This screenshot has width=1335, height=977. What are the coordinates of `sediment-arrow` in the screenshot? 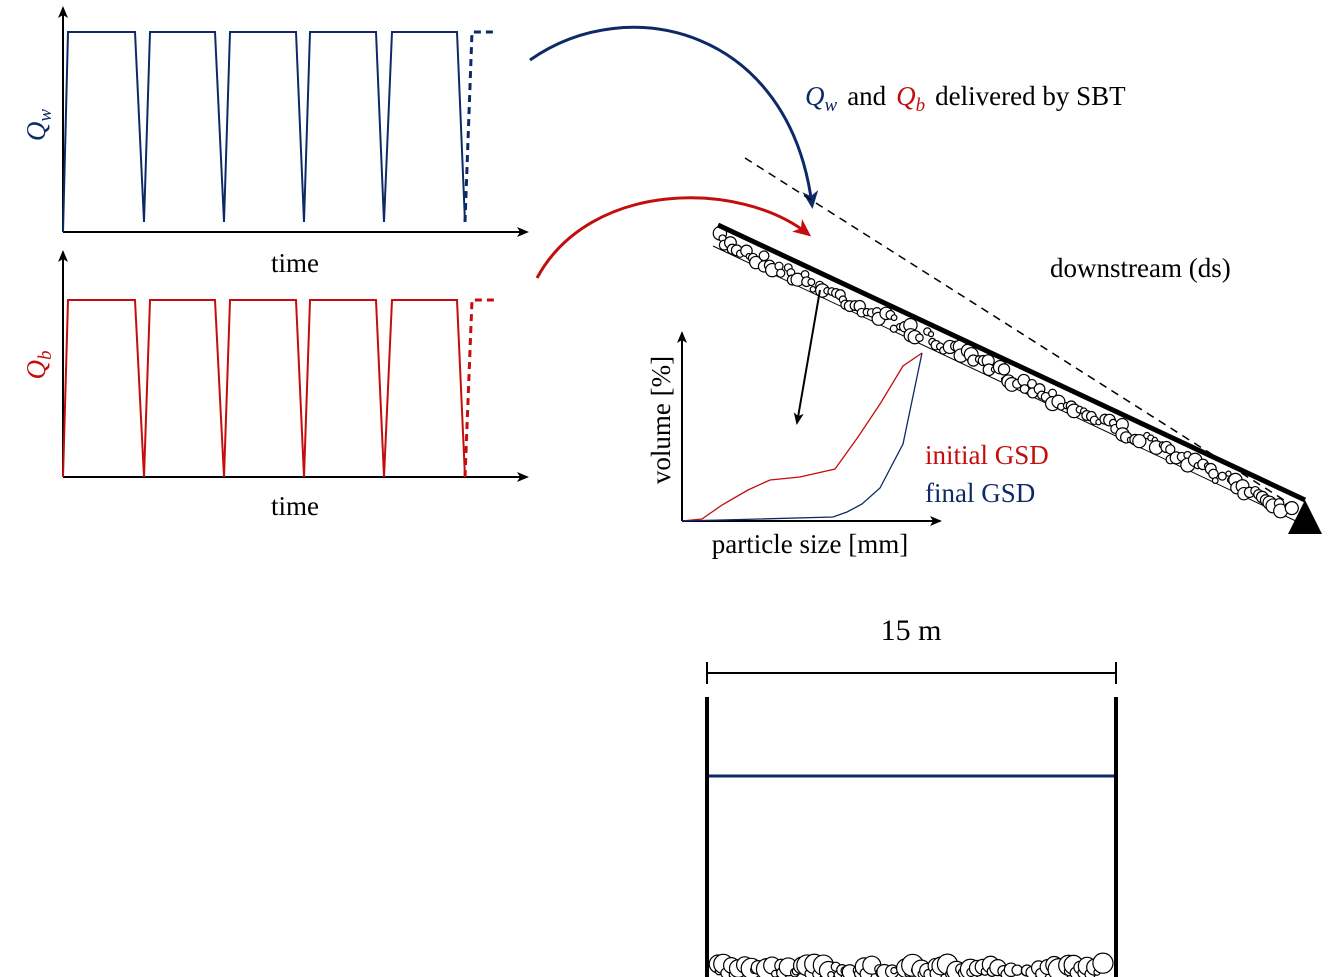 It's located at (673, 237).